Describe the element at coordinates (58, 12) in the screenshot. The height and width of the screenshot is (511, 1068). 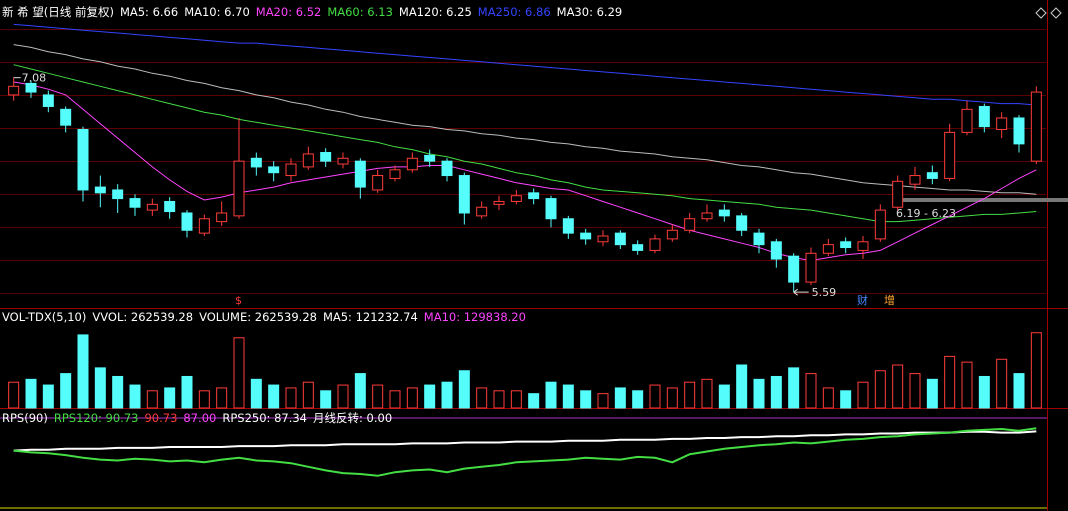
I see `legend-item: 新 希 望(日线 前复权)` at that location.